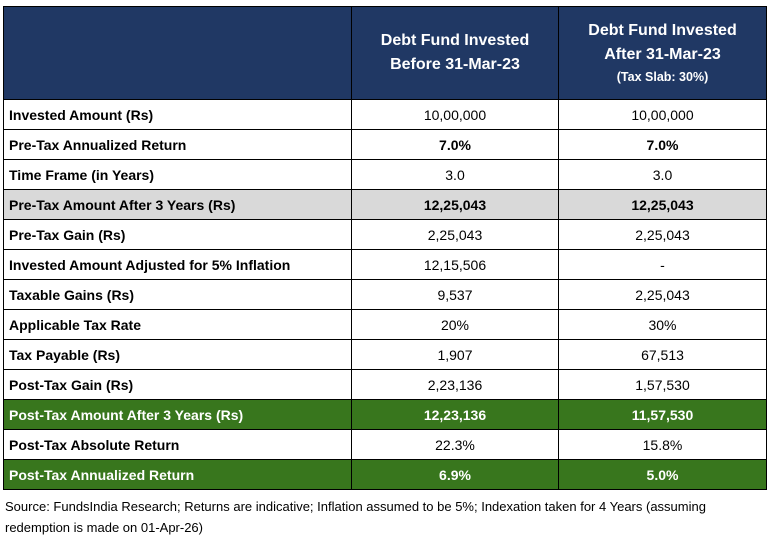 Image resolution: width=772 pixels, height=538 pixels. I want to click on value-after: 3.0, so click(662, 174).